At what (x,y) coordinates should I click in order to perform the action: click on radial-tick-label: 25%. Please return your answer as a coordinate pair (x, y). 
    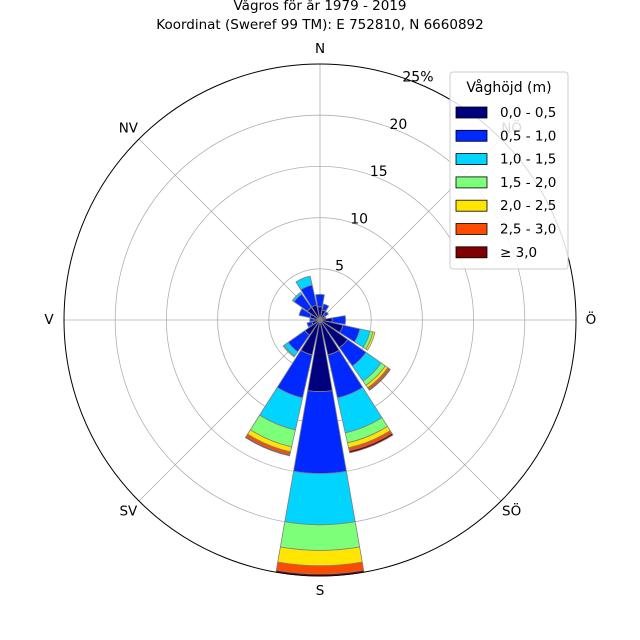
    Looking at the image, I should click on (417, 77).